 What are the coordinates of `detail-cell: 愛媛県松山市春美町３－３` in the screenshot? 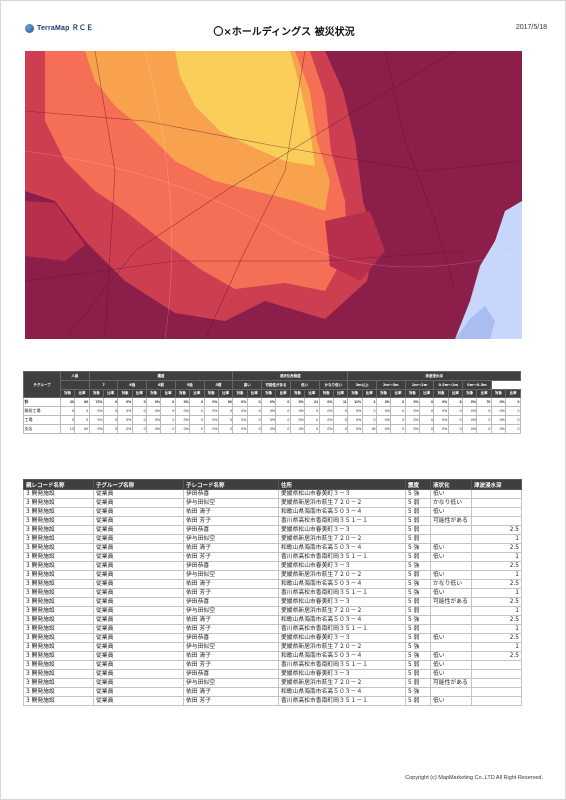 It's located at (342, 494).